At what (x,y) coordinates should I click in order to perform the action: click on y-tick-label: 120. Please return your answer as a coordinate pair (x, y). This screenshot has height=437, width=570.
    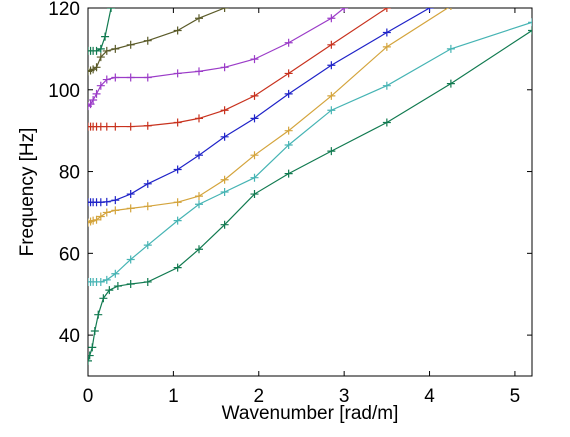
    Looking at the image, I should click on (64, 10).